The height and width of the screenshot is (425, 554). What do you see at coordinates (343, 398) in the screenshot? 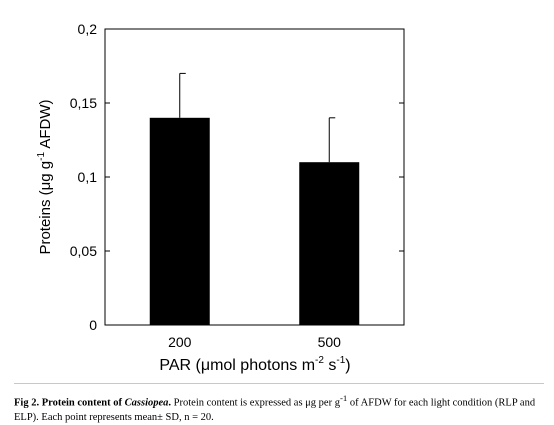
I see `caption-sup: -1` at bounding box center [343, 398].